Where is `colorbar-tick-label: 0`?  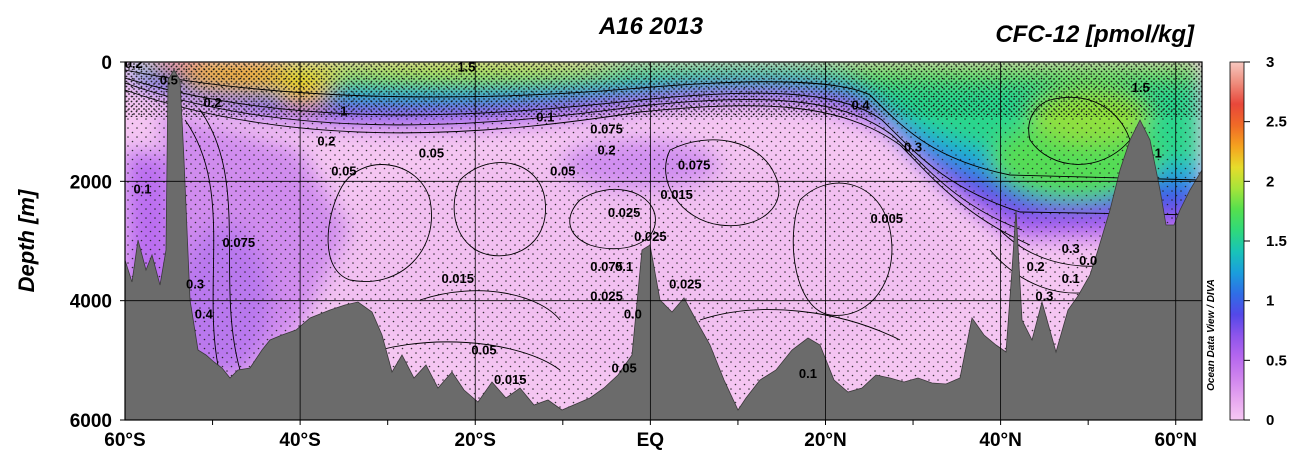
colorbar-tick-label: 0 is located at coordinates (1270, 420).